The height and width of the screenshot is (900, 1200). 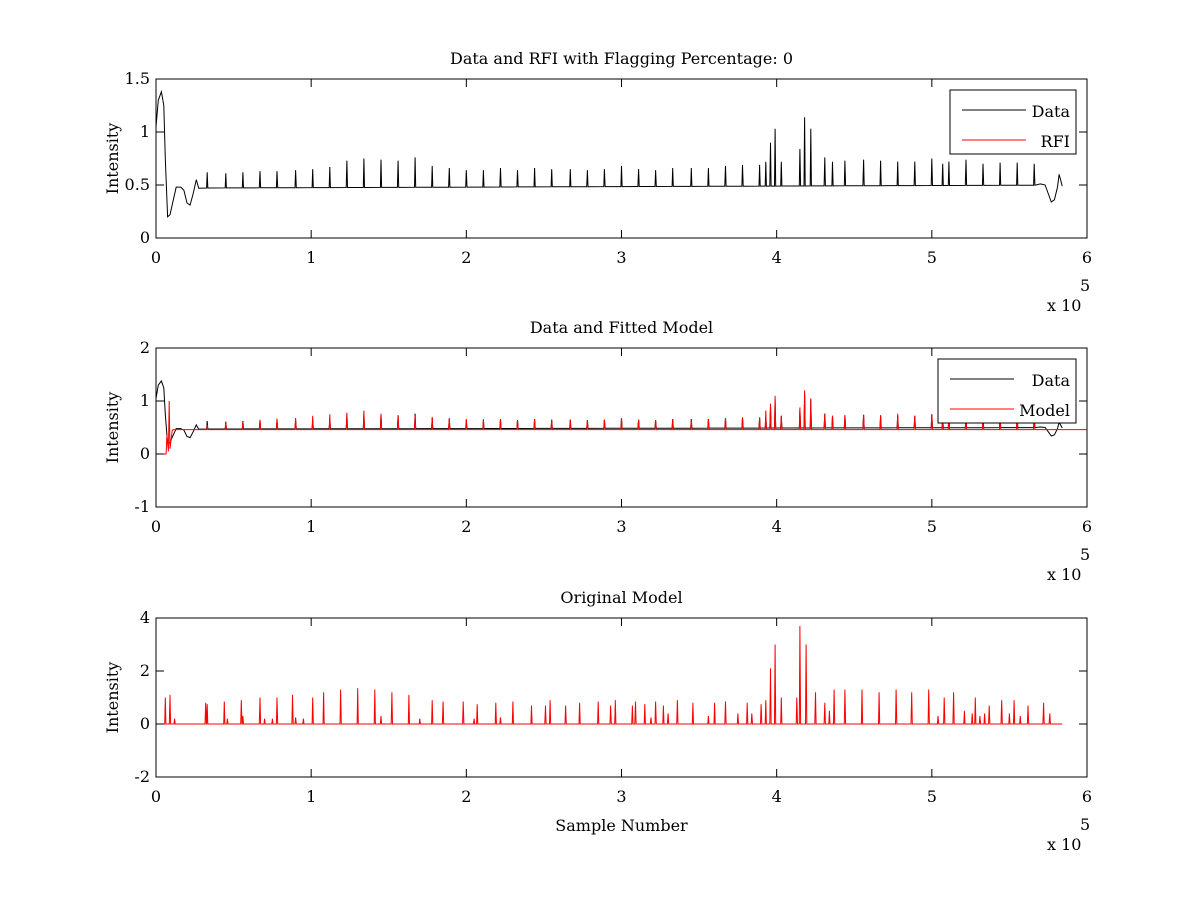 What do you see at coordinates (142, 506) in the screenshot?
I see `y-tick-label: -1` at bounding box center [142, 506].